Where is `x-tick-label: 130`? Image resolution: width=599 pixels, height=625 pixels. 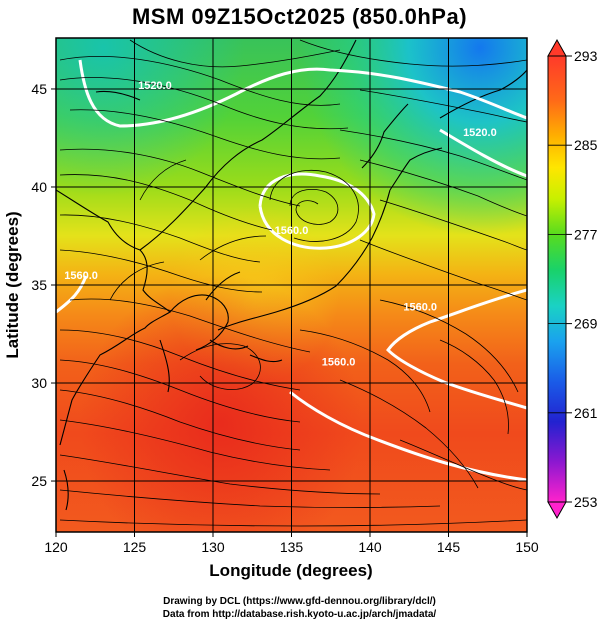
x-tick-label: 130 is located at coordinates (213, 547).